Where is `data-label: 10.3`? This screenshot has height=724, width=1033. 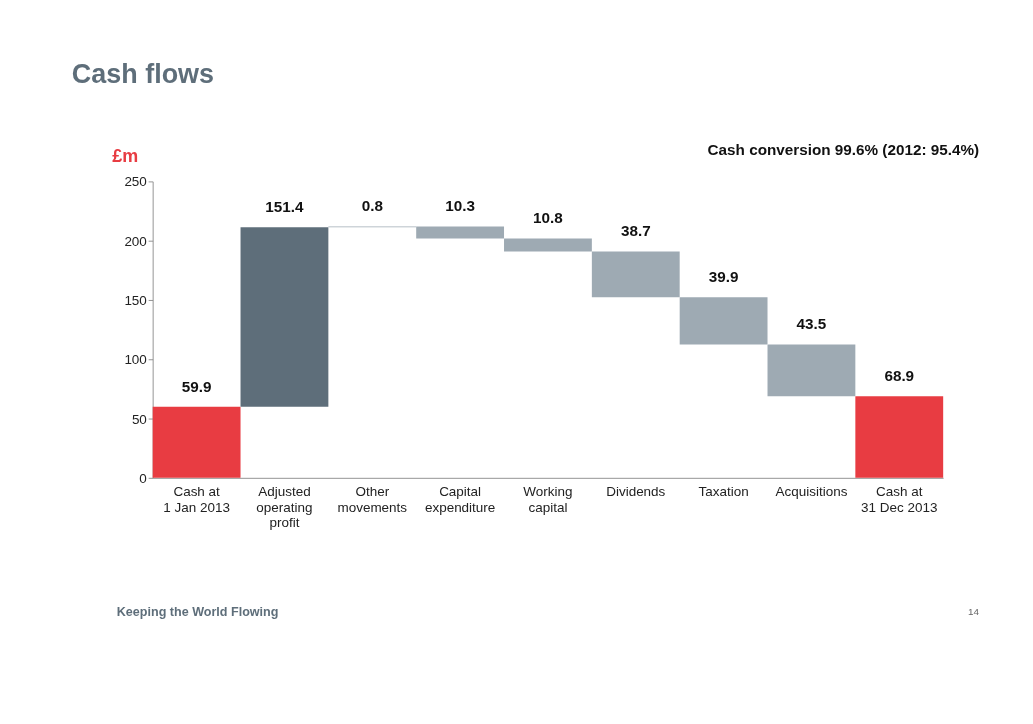
data-label: 10.3 is located at coordinates (460, 206).